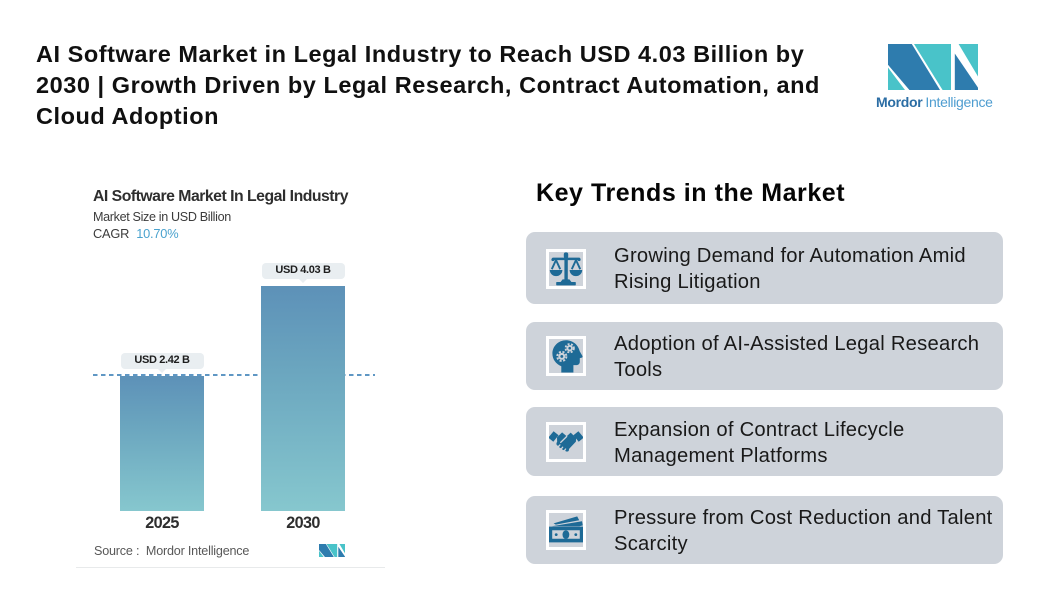  What do you see at coordinates (566, 530) in the screenshot?
I see `money-banknote-icon` at bounding box center [566, 530].